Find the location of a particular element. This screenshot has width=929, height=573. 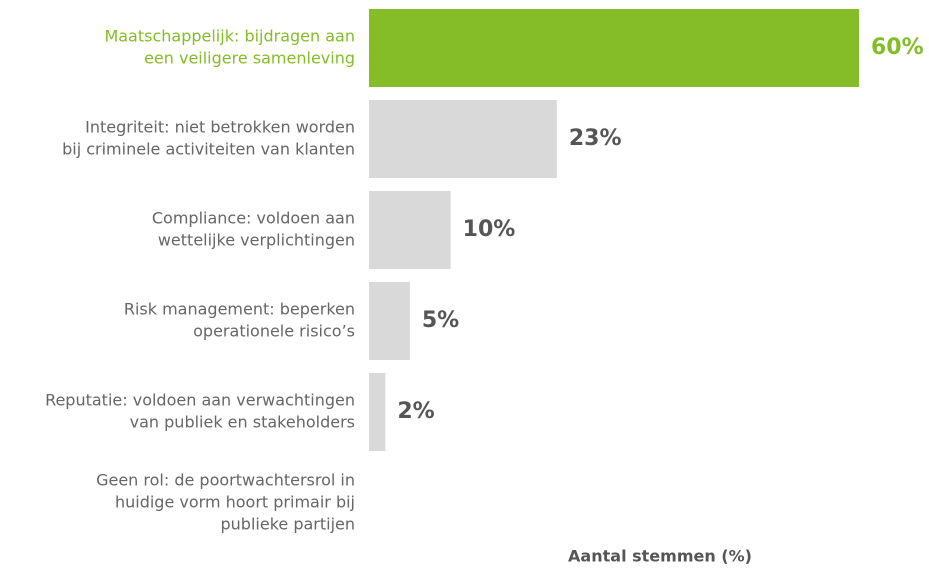

category-label: Geen rol: de poortwachtersrol in is located at coordinates (225, 480).